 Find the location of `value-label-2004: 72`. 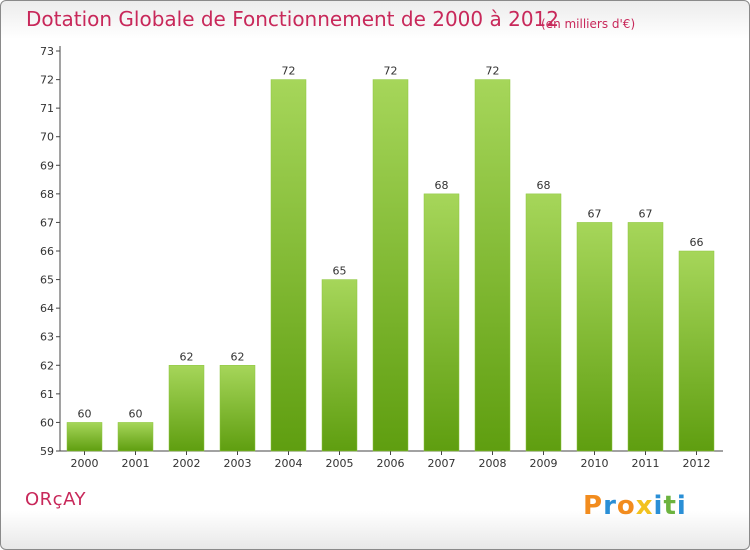

value-label-2004: 72 is located at coordinates (289, 71).